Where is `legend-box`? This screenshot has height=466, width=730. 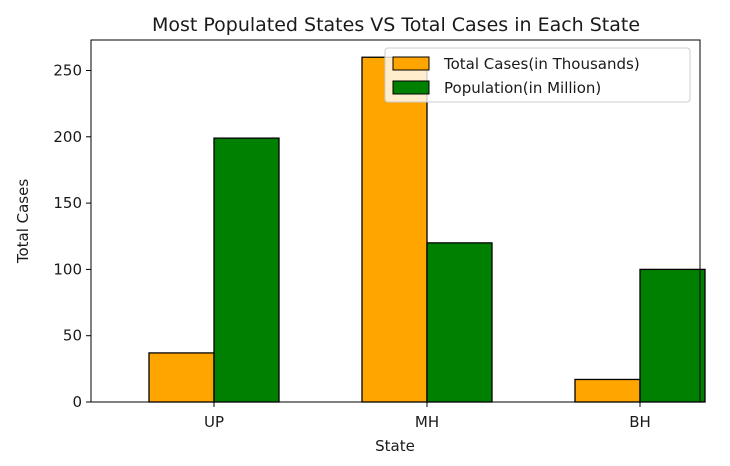 legend-box is located at coordinates (537, 75).